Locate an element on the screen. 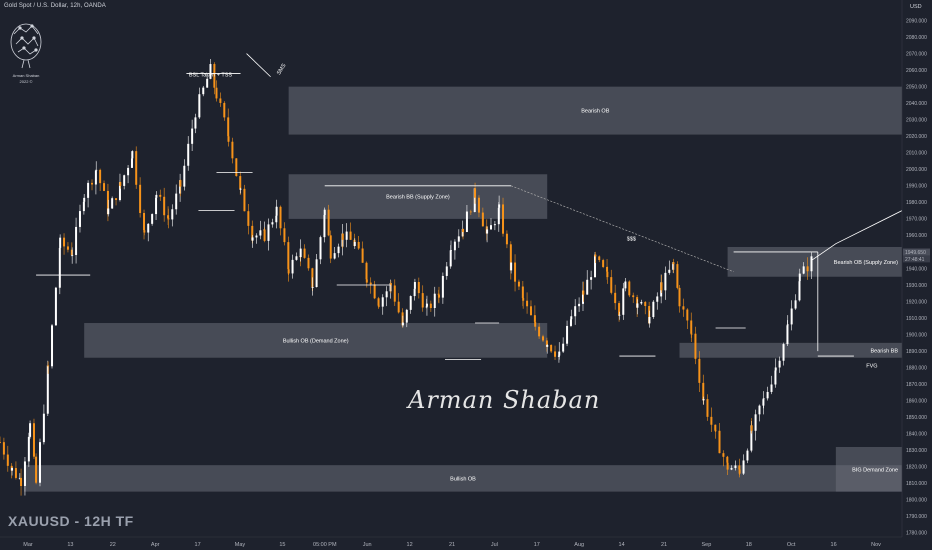 This screenshot has width=932, height=550. time-tick-label: 17 is located at coordinates (198, 545).